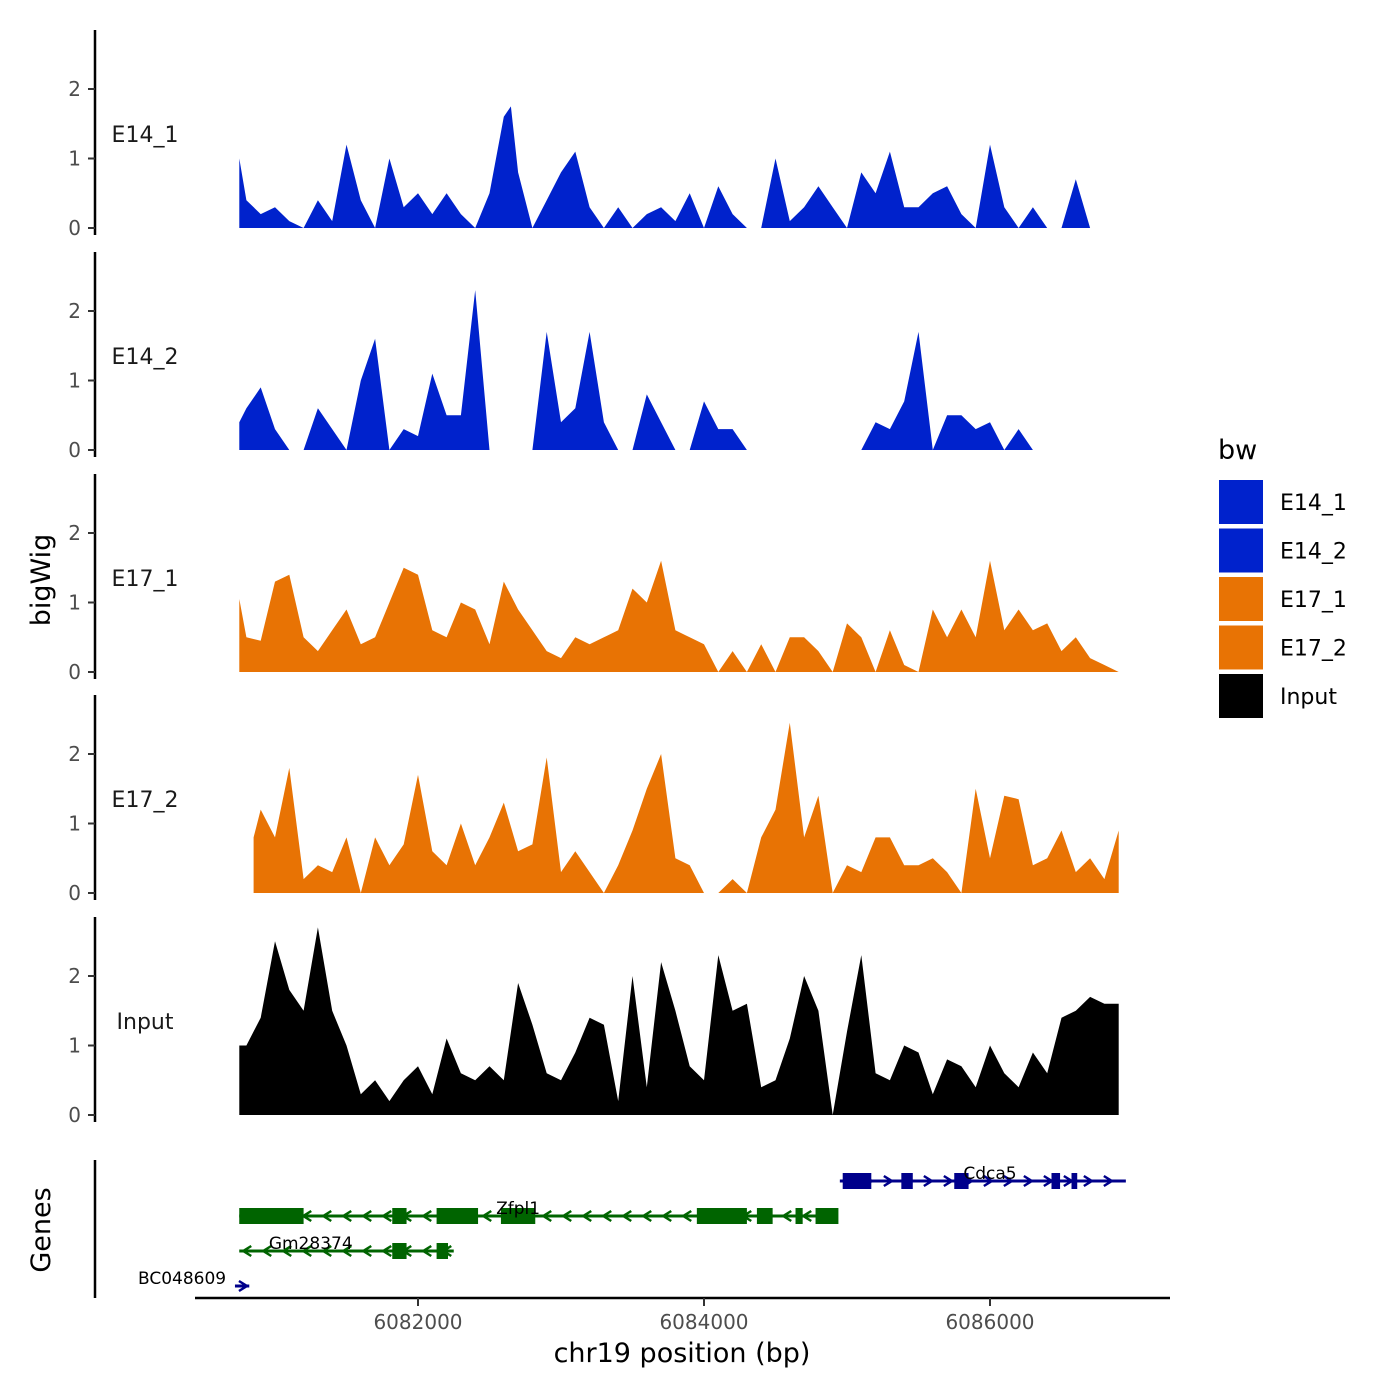 The image size is (1400, 1400). I want to click on gene-label-zfpl1: Zfpl1, so click(518, 1209).